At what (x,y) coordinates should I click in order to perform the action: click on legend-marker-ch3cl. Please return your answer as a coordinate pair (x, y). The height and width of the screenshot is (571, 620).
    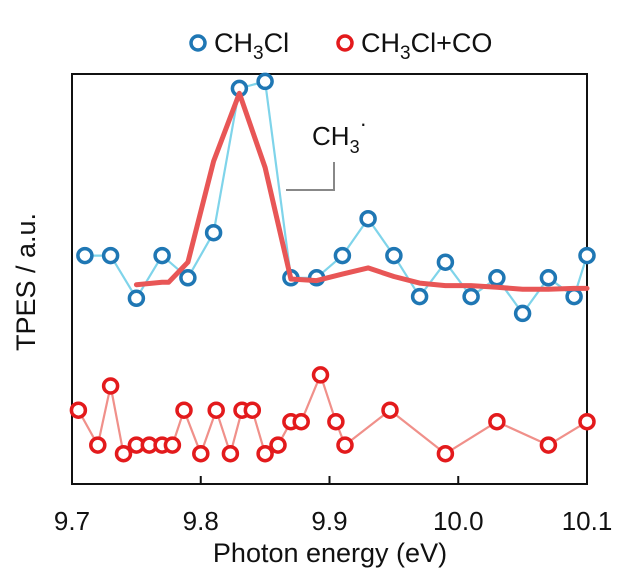
    Looking at the image, I should click on (198, 43).